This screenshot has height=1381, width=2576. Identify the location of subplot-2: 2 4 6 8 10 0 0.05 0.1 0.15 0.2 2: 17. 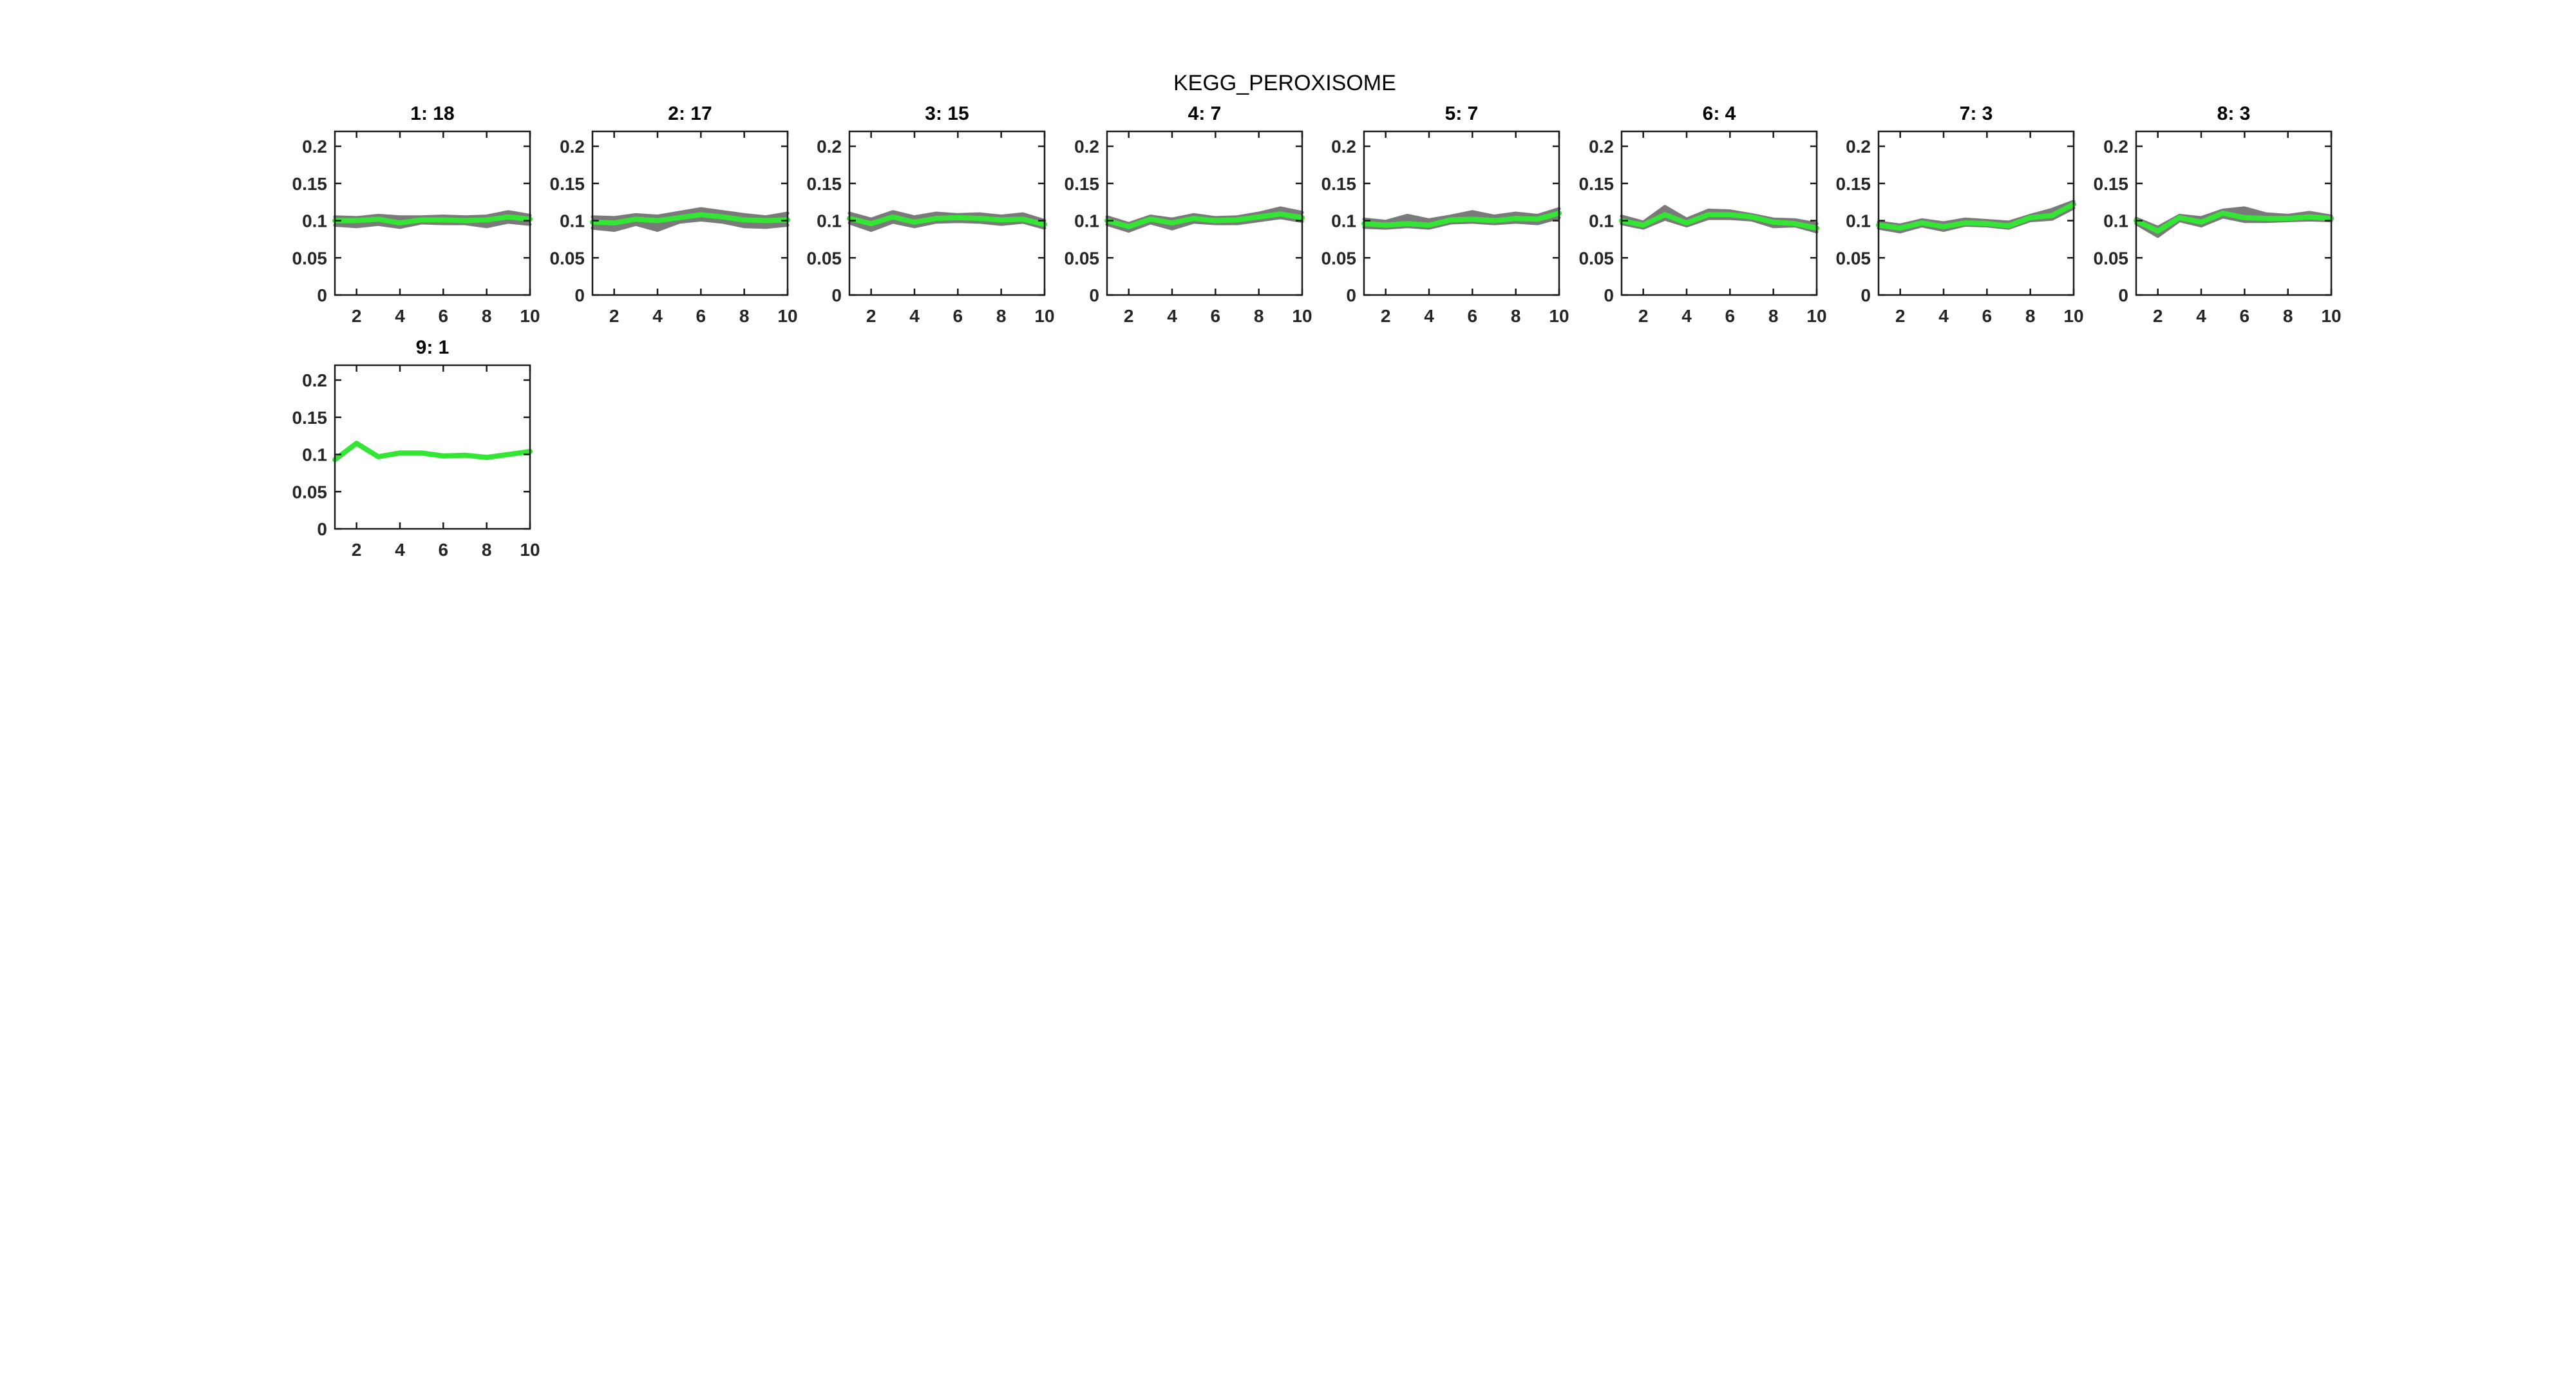
(674, 215).